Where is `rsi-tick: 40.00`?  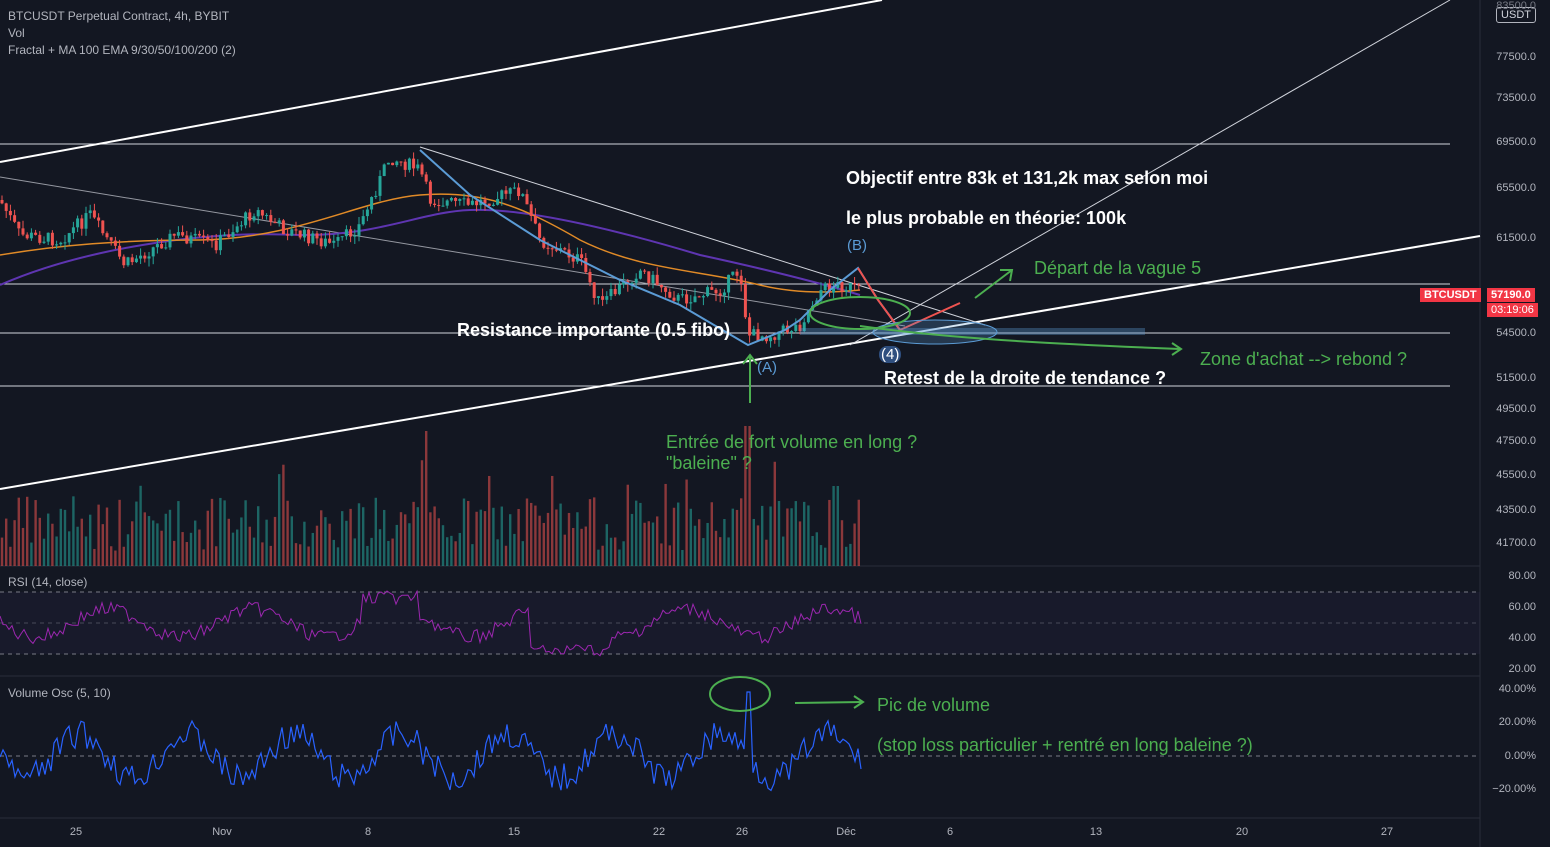
rsi-tick: 40.00 is located at coordinates (1522, 638).